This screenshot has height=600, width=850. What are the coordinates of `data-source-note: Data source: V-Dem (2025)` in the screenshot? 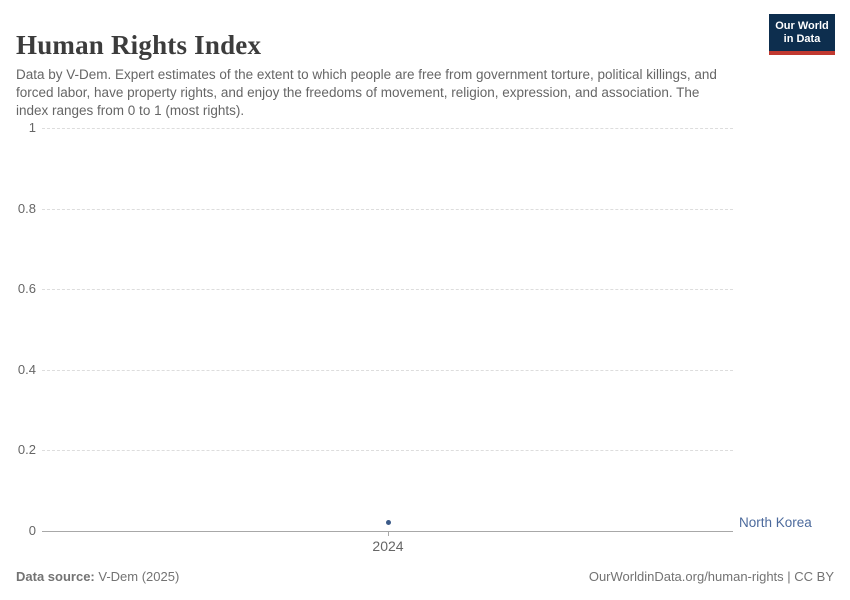 It's located at (97, 577).